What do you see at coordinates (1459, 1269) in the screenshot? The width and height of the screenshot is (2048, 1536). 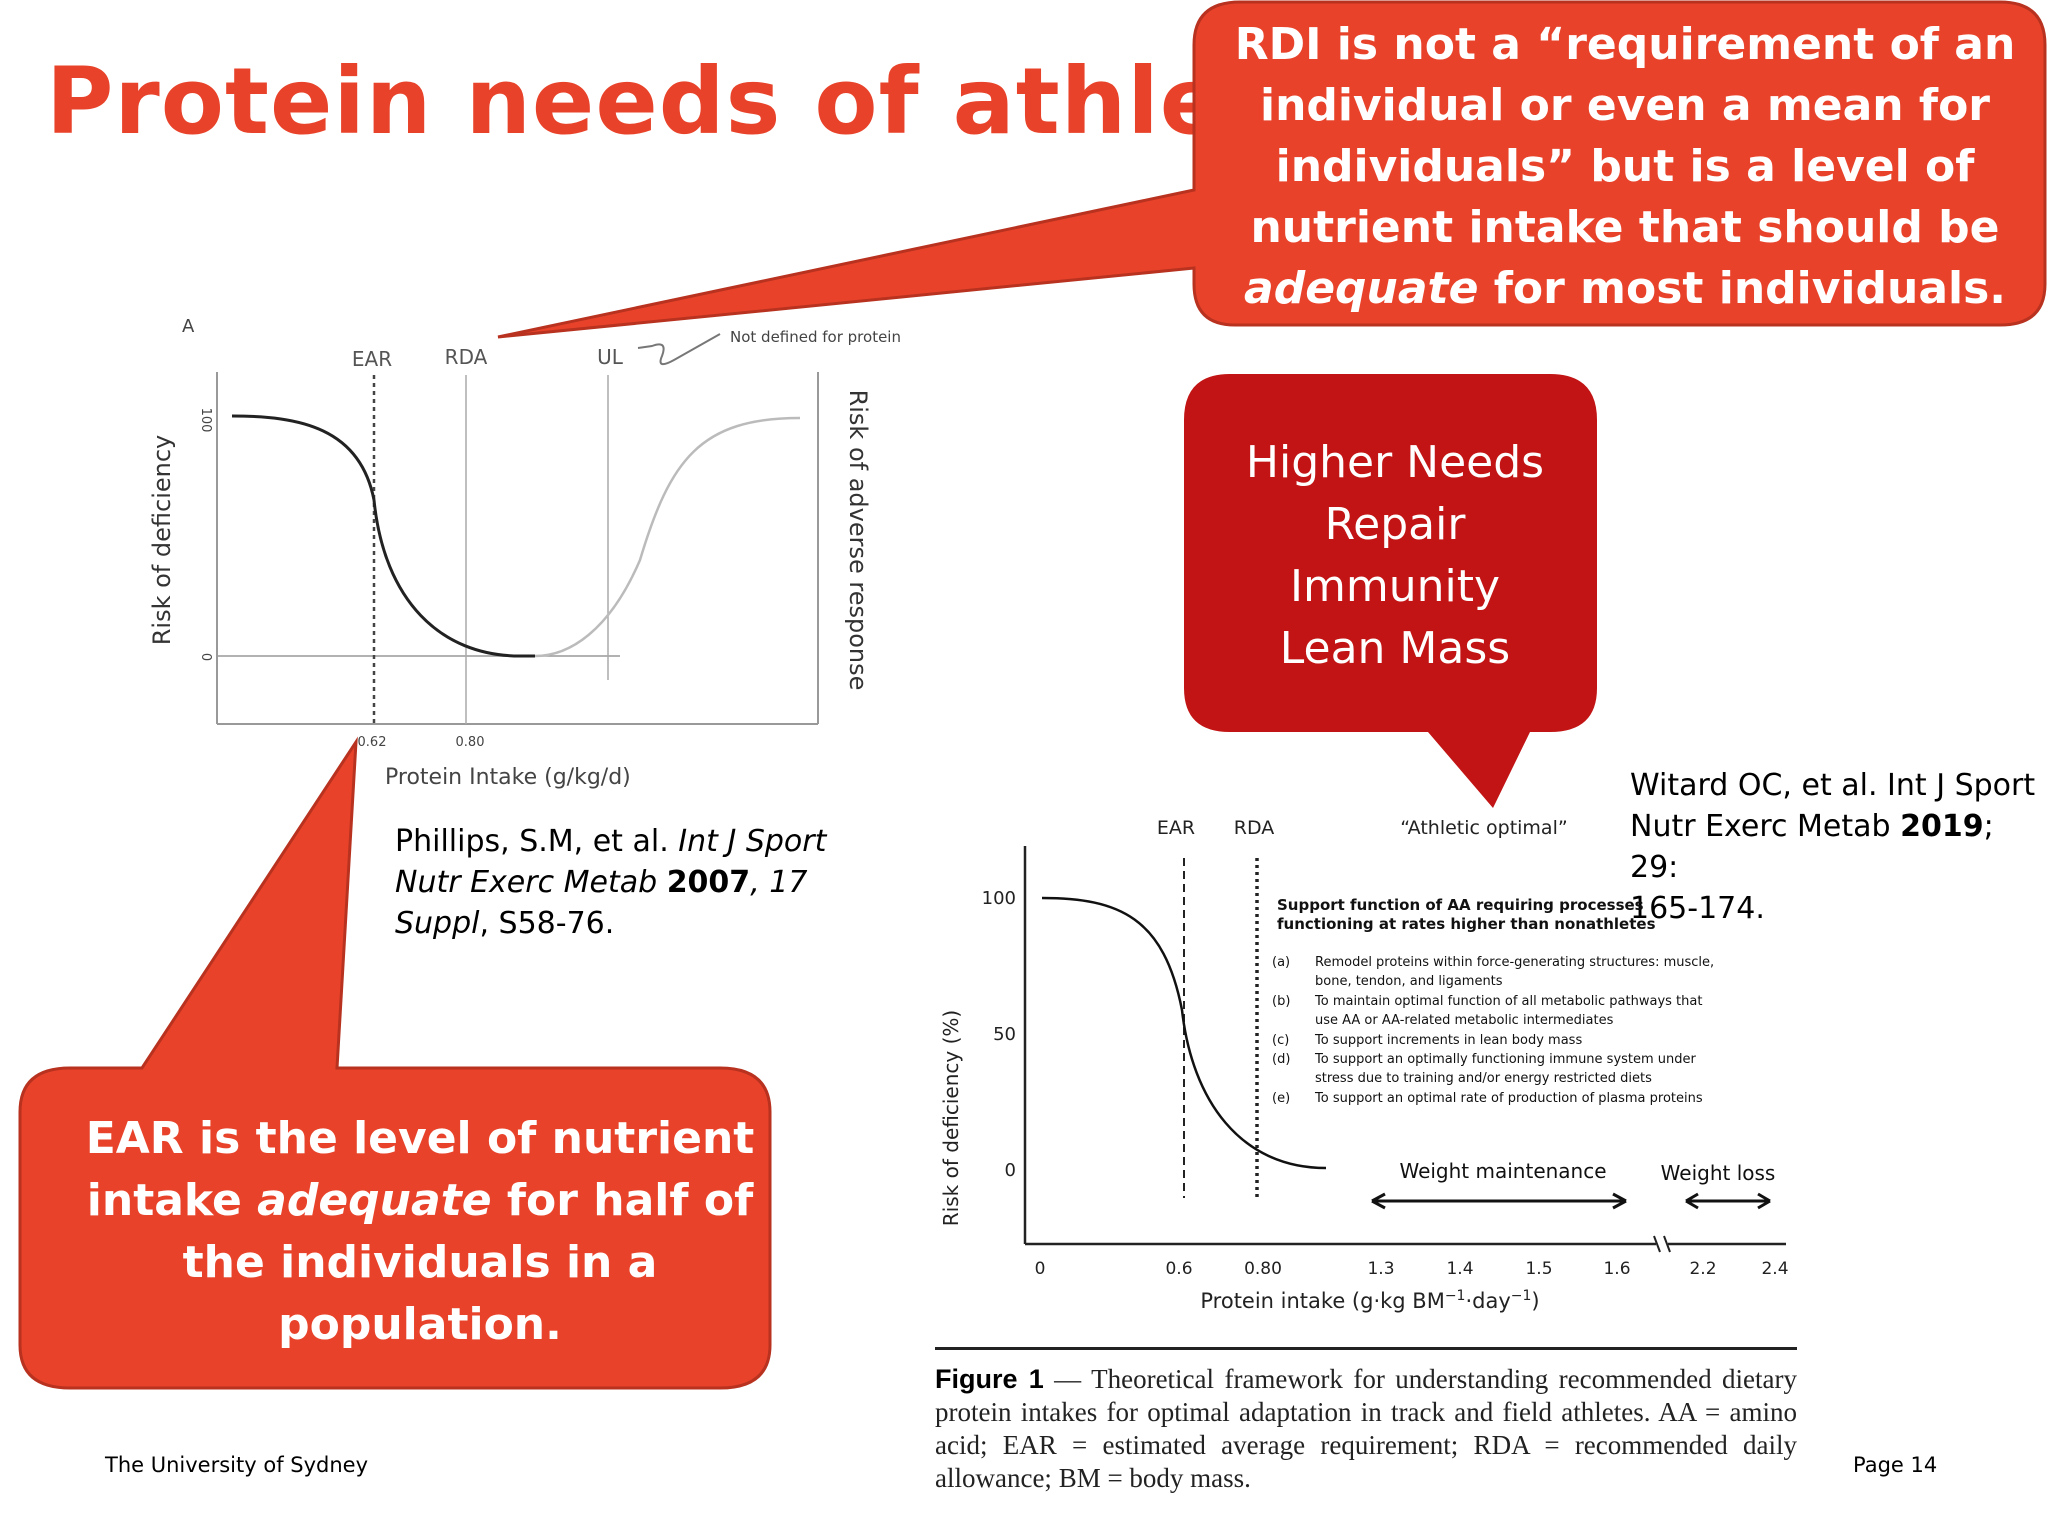 I see `chart-b-xtick-1.4: 1.4` at bounding box center [1459, 1269].